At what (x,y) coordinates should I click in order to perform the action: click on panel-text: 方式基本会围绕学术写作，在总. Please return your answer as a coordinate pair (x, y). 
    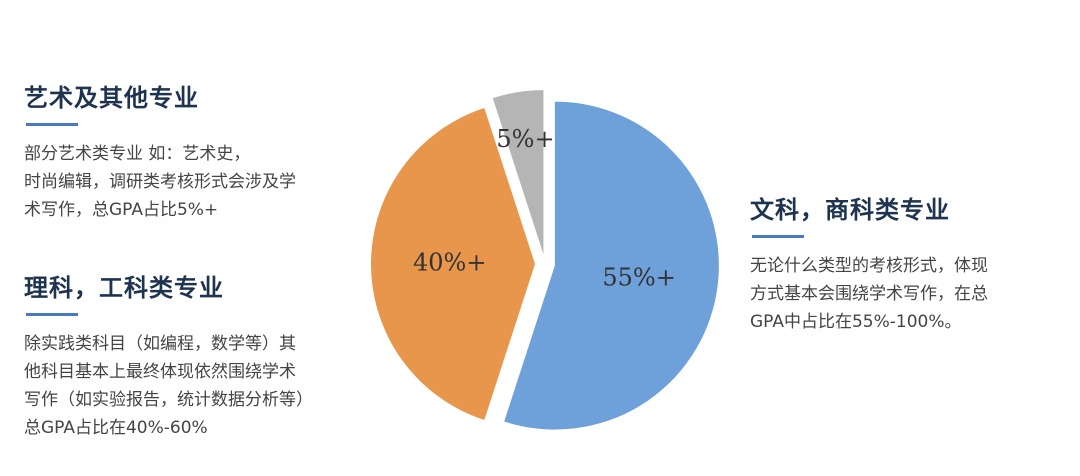
    Looking at the image, I should click on (869, 294).